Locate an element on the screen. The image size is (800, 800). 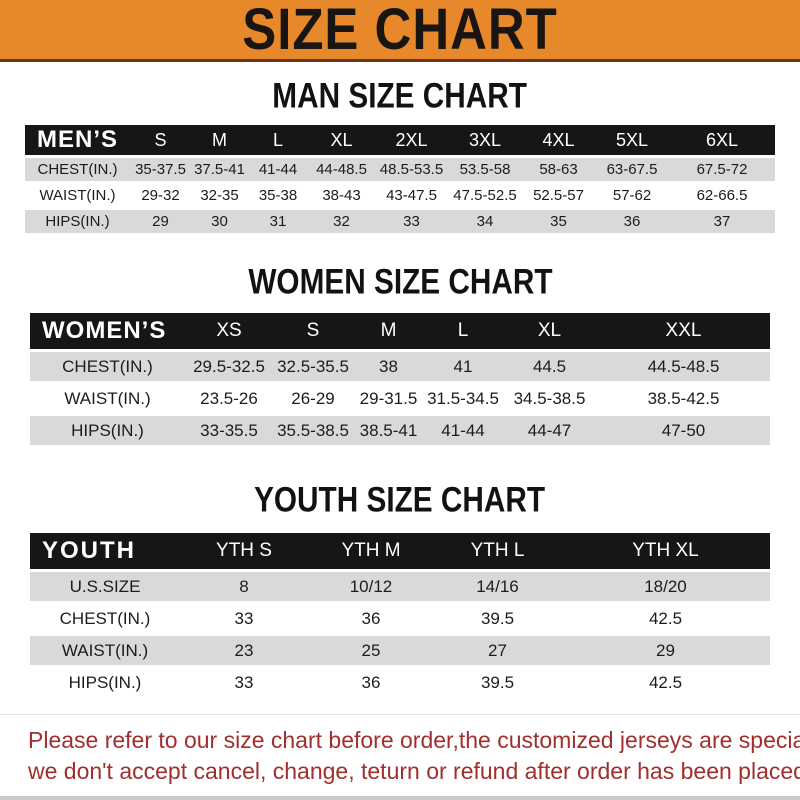
men-chest-value: 48.5-53.5 is located at coordinates (411, 169).